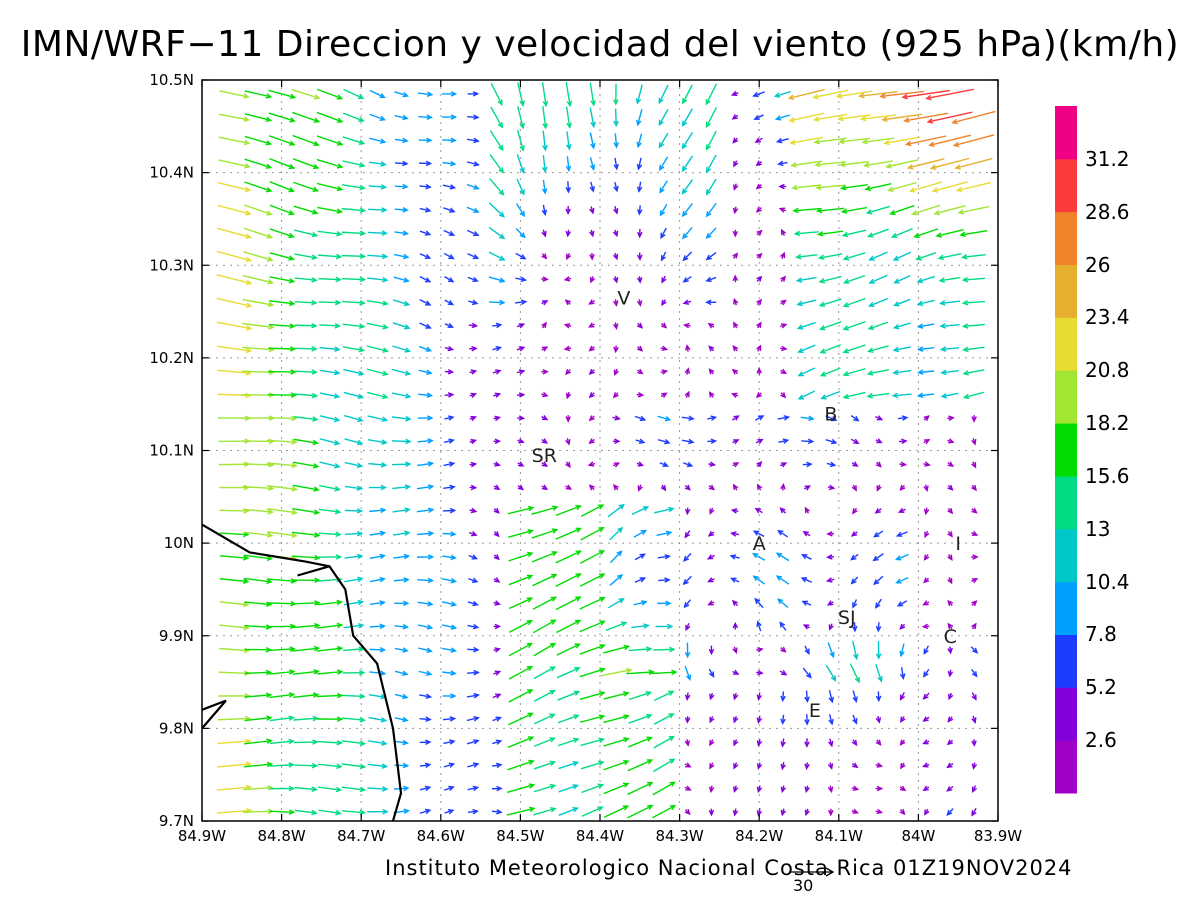  What do you see at coordinates (1098, 528) in the screenshot?
I see `colorbar-tick-label: 13` at bounding box center [1098, 528].